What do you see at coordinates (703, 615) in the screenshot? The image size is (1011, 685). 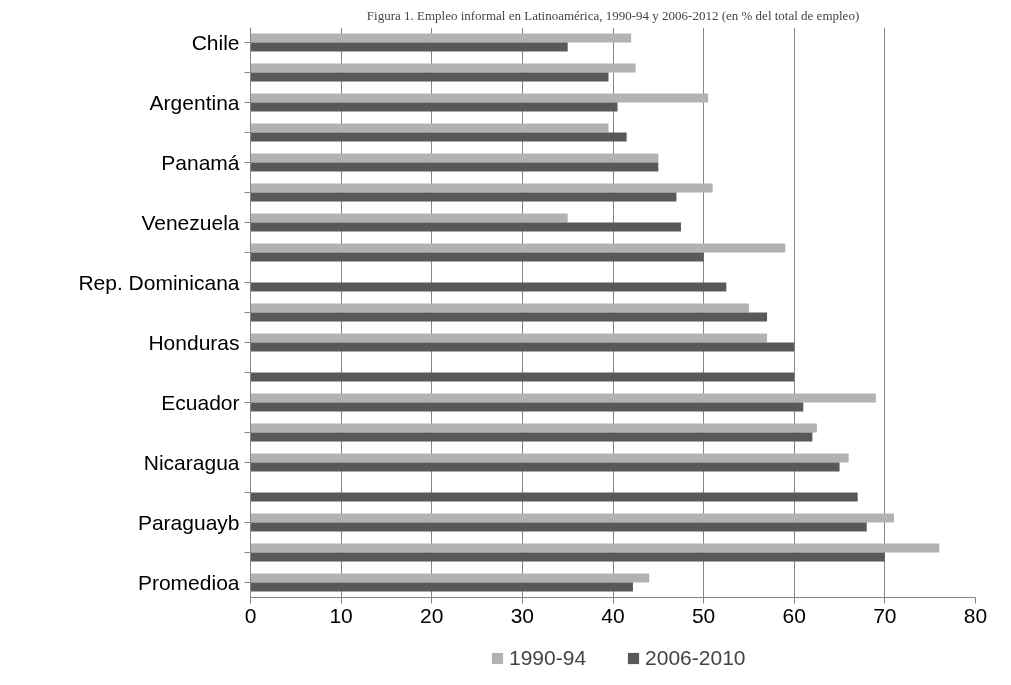 I see `x-tick-label: 50` at bounding box center [703, 615].